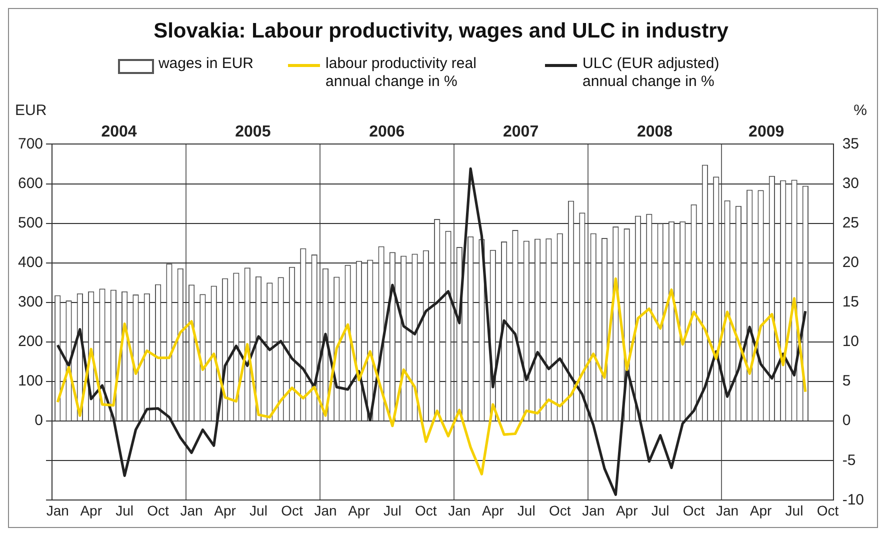  What do you see at coordinates (851, 341) in the screenshot?
I see `y2-tick-label: 10` at bounding box center [851, 341].